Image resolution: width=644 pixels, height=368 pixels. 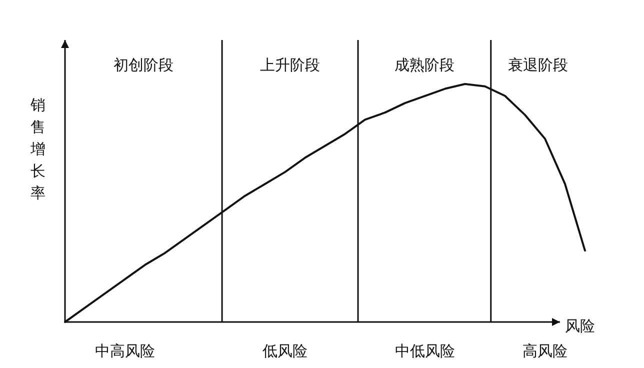 What do you see at coordinates (545, 351) in the screenshot?
I see `x-tick-label: 高风险` at bounding box center [545, 351].